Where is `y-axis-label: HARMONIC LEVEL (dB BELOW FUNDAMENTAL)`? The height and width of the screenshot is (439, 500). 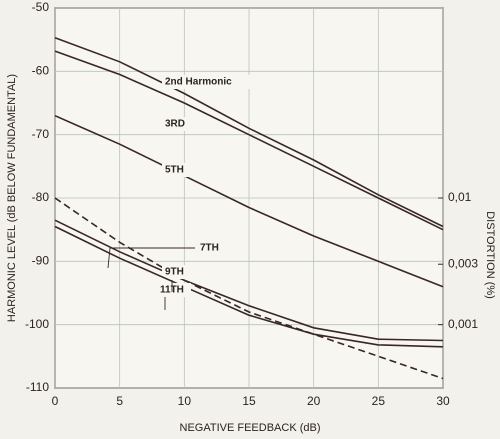 y-axis-label: HARMONIC LEVEL (dB BELOW FUNDAMENTAL) is located at coordinates (12, 198).